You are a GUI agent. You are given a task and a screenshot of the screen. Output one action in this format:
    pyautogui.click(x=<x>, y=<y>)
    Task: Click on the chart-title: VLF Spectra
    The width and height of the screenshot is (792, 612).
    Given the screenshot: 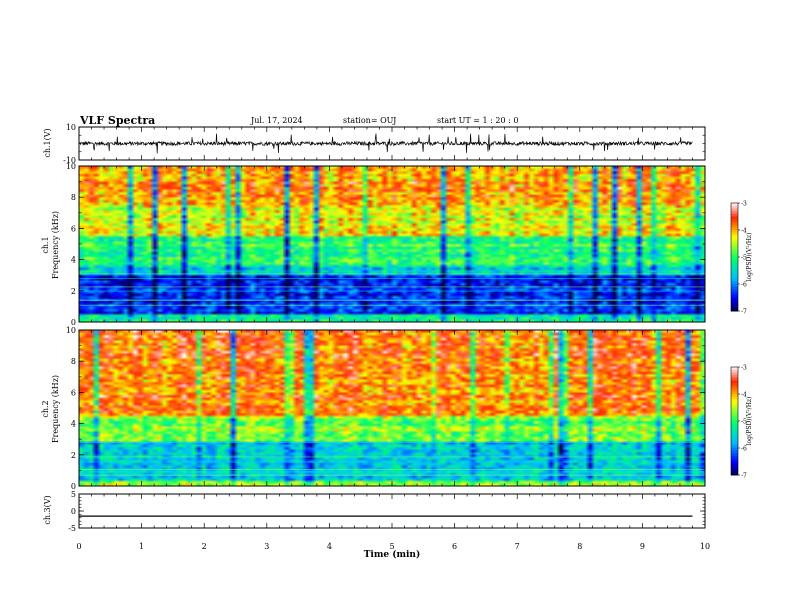 What is the action you would take?
    pyautogui.click(x=117, y=120)
    